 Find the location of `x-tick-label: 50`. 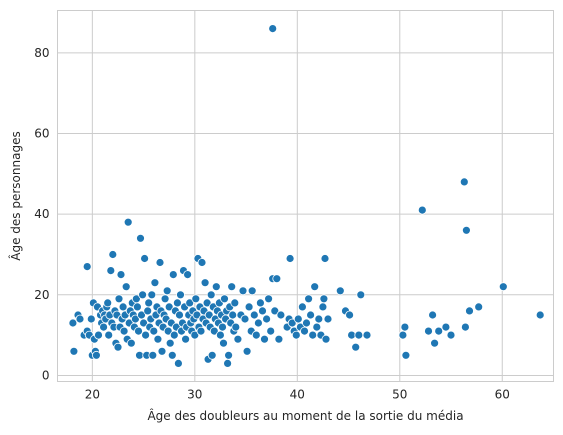

x-tick-label: 50 is located at coordinates (399, 395).